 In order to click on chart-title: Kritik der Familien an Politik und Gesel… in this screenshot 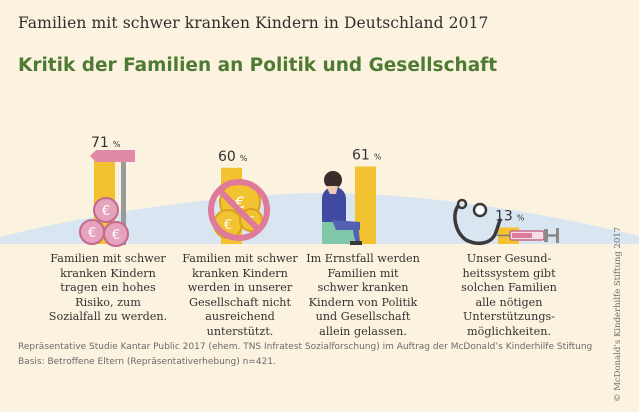, I will do `click(258, 65)`.